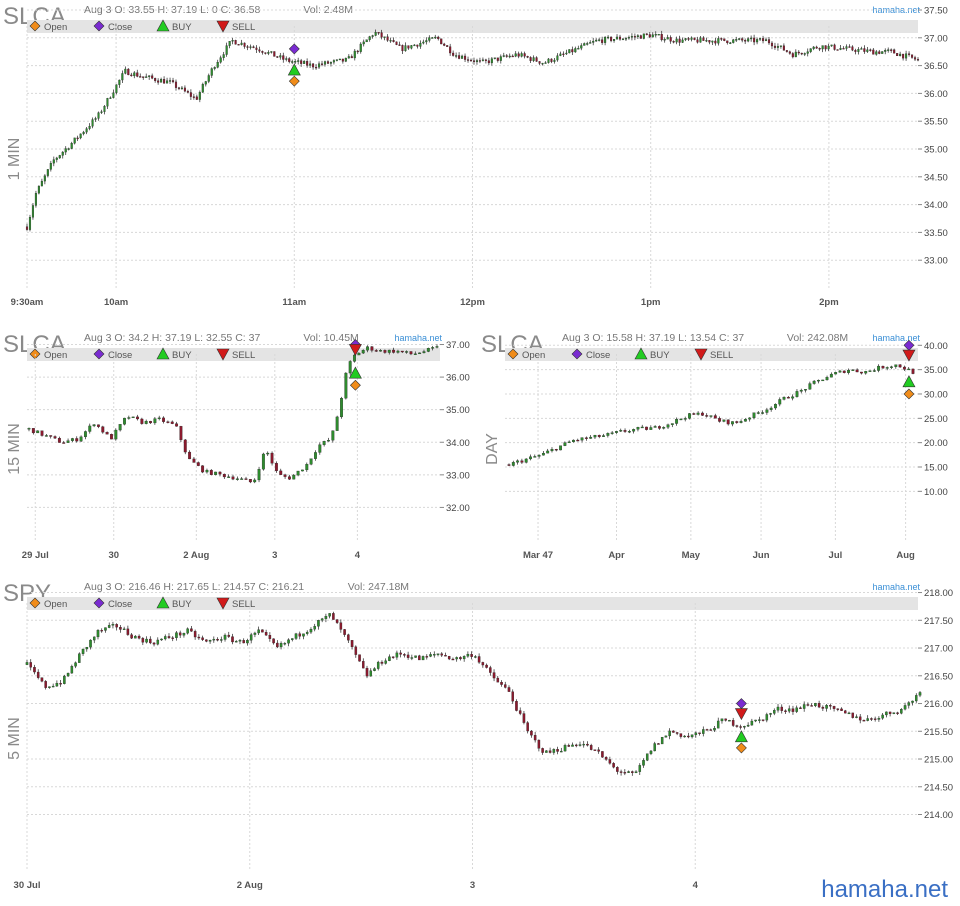 The image size is (960, 906). Describe the element at coordinates (163, 353) in the screenshot. I see `legend-buy-icon` at that location.